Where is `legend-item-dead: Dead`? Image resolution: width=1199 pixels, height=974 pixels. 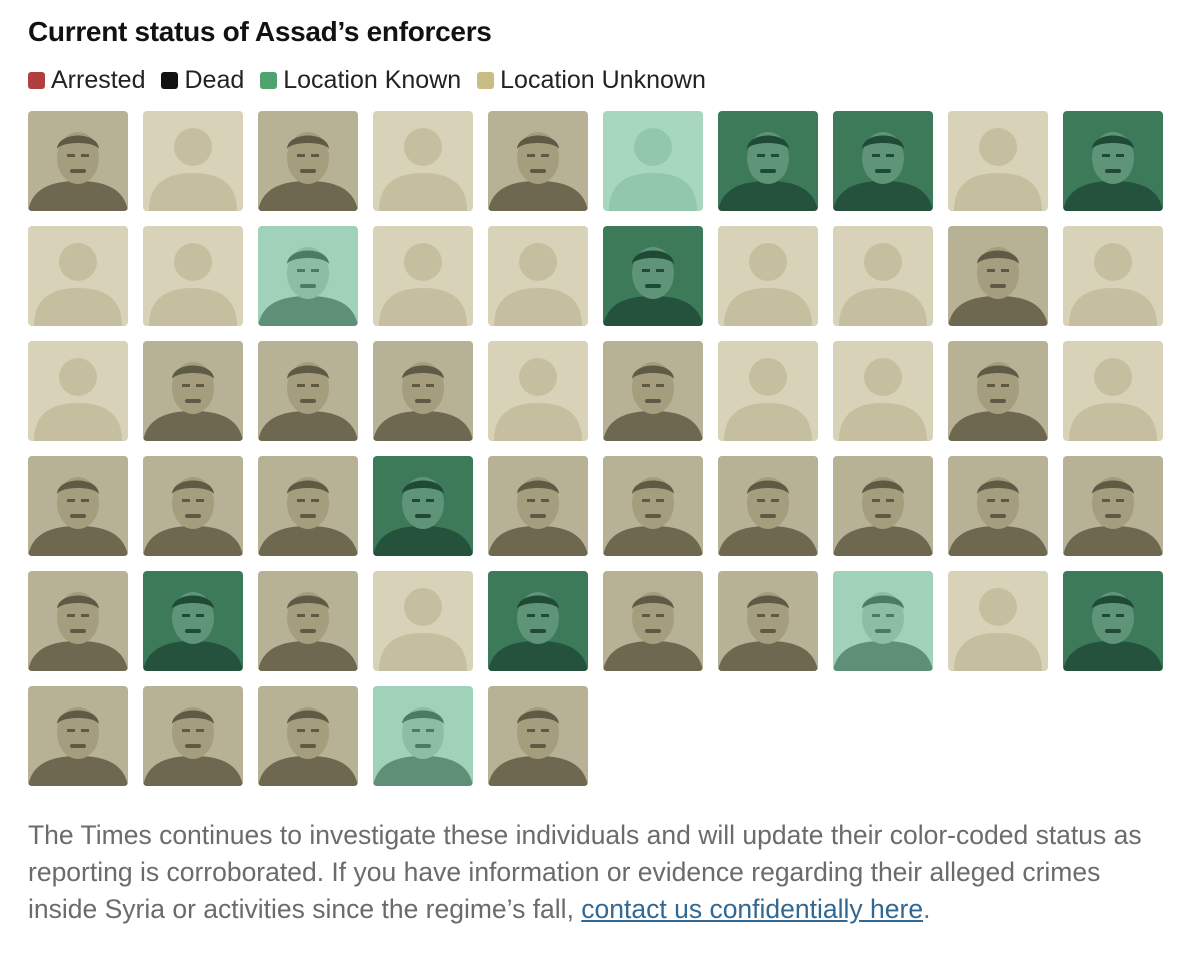
legend-item-dead: Dead is located at coordinates (202, 80).